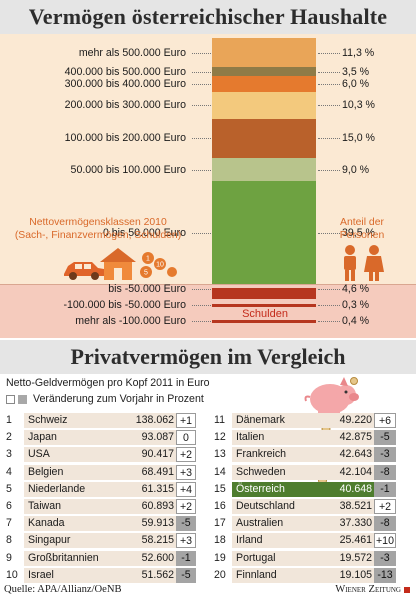  Describe the element at coordinates (157, 437) in the screenshot. I see `row-value: 93.087` at that location.